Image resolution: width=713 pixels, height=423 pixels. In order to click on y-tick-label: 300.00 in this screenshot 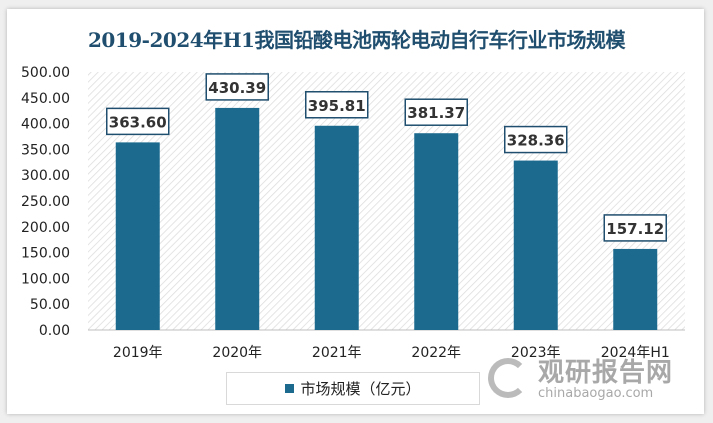, I will do `click(45, 176)`.